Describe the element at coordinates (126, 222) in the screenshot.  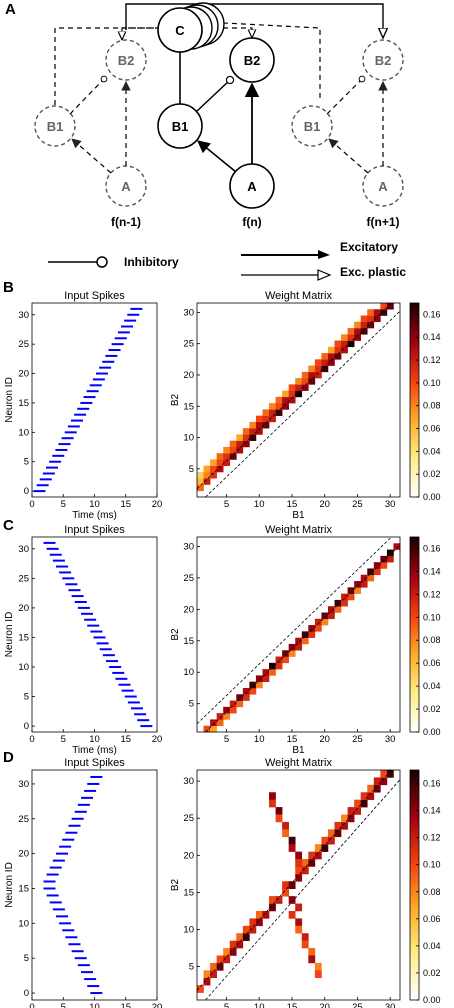
I see `column-label-n-minus-1: f(n-1)` at that location.